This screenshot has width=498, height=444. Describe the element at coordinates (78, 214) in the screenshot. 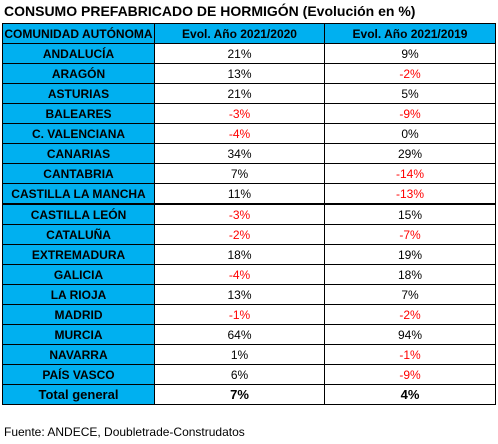

I see `region-cell: CASTILLA LEÓN` at that location.